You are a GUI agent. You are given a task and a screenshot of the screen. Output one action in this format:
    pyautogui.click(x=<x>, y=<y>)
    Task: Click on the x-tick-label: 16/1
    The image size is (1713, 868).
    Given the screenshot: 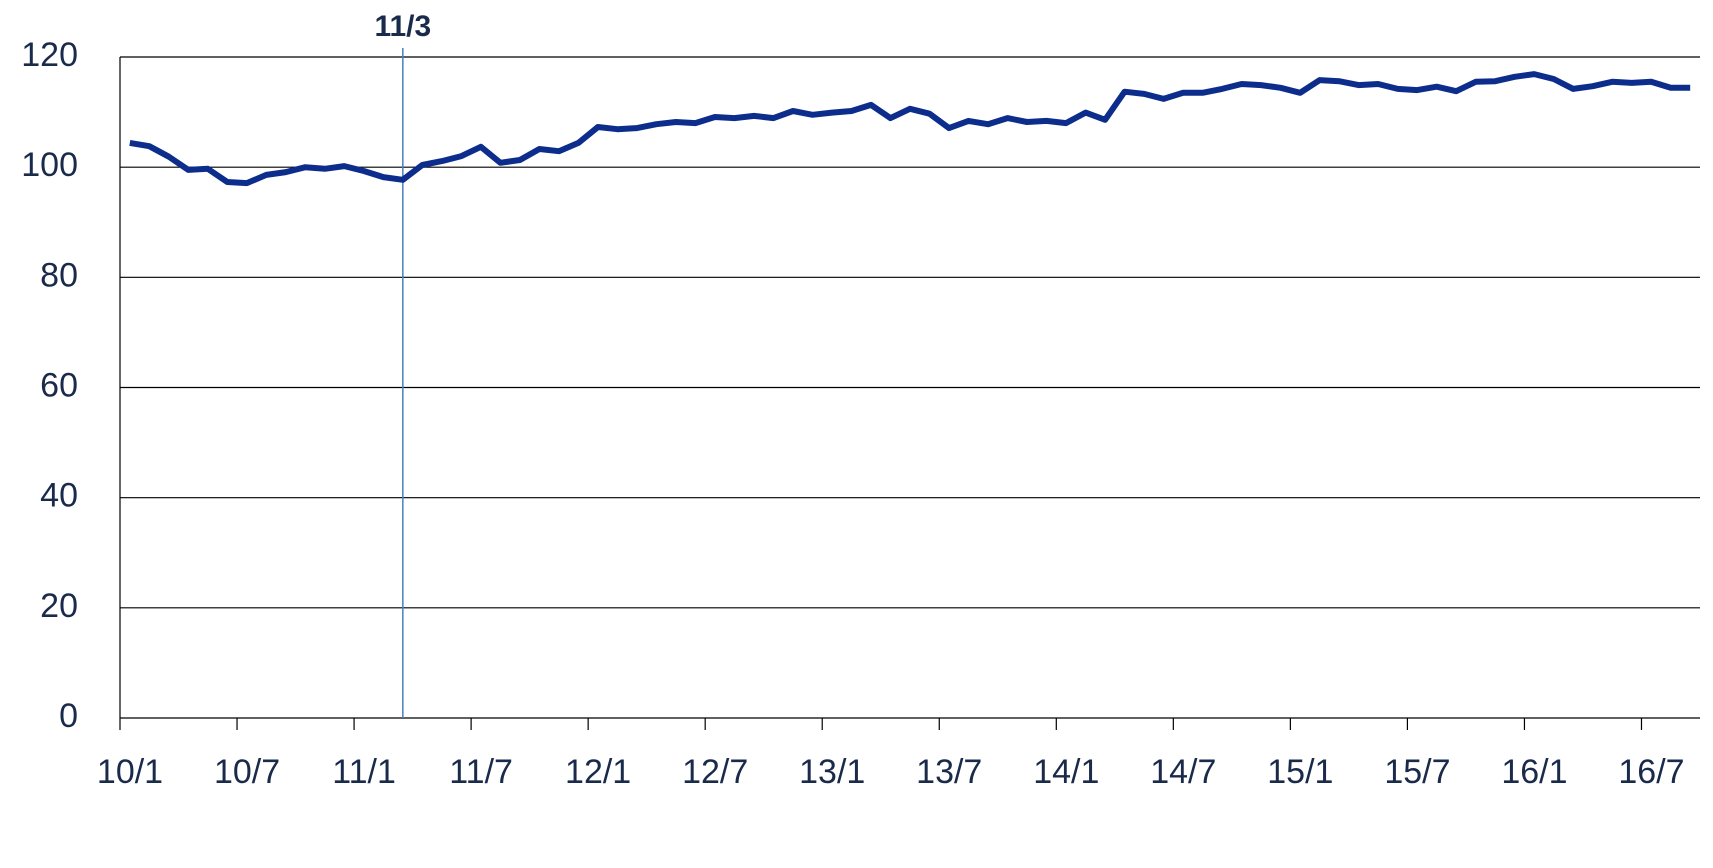 What is the action you would take?
    pyautogui.click(x=1534, y=772)
    